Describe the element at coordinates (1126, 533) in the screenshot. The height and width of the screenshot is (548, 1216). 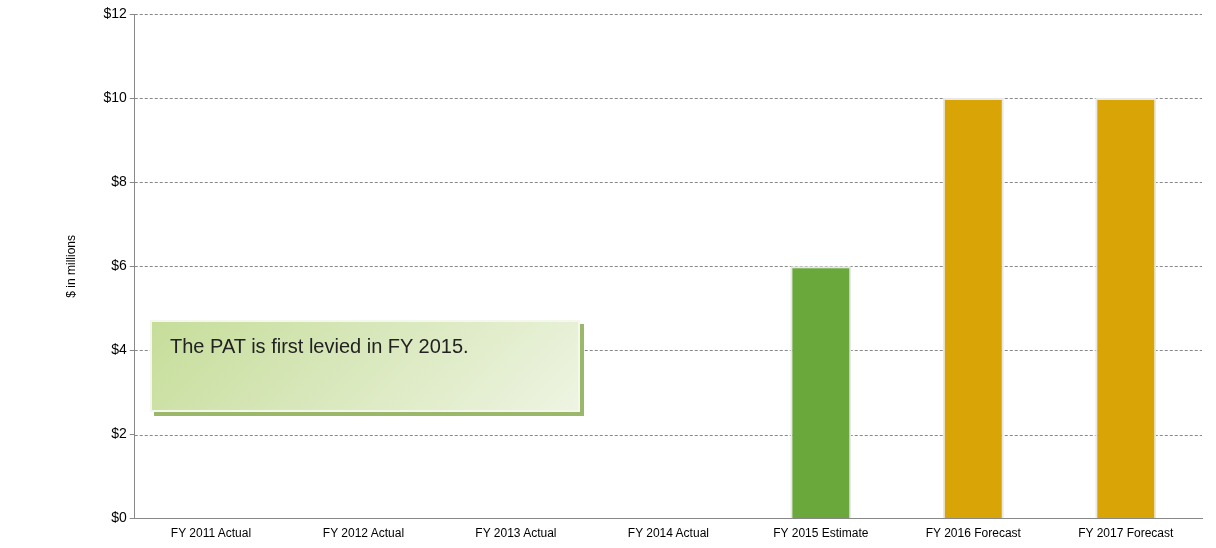
I see `x-tick-label: FY 2017 Forecast` at that location.